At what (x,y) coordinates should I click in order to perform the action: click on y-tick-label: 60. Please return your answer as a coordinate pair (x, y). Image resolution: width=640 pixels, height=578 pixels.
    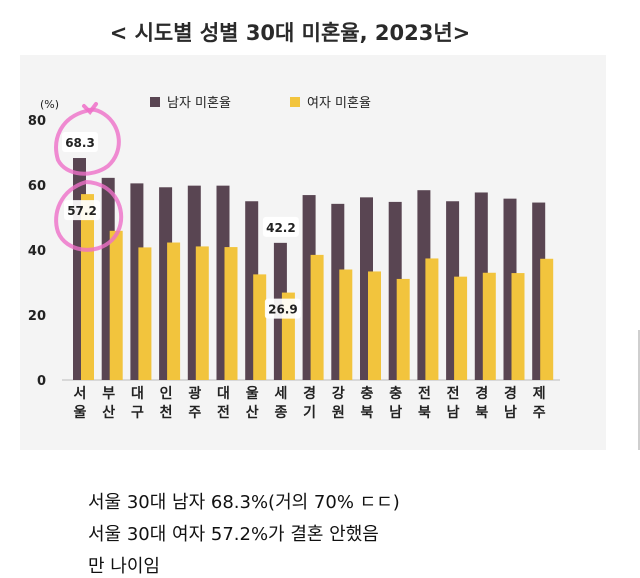
    Looking at the image, I should click on (37, 186).